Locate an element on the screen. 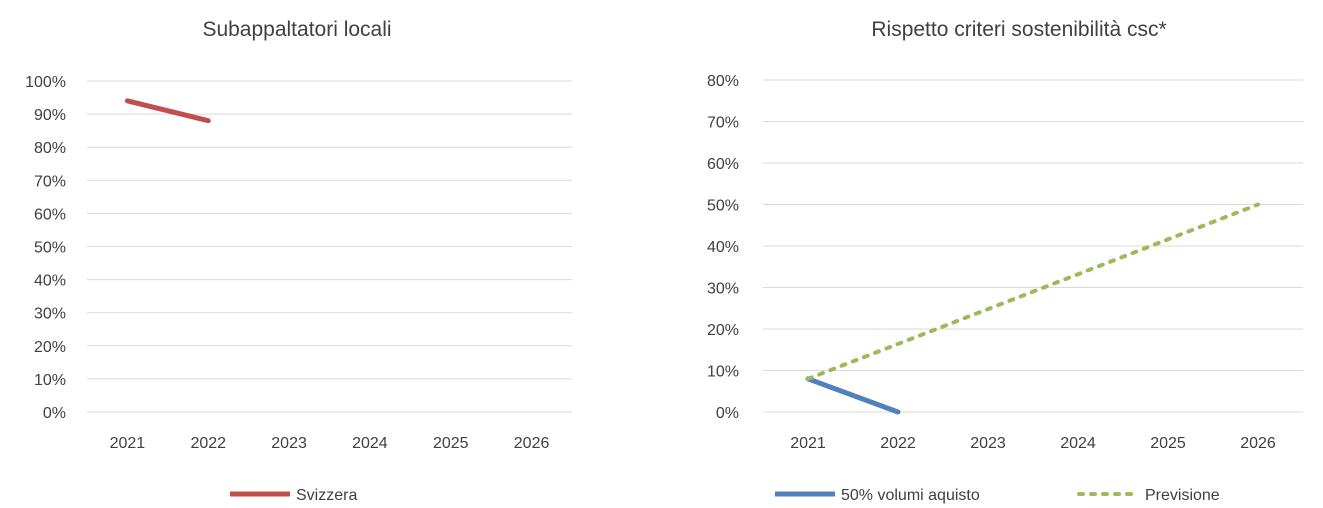 This screenshot has height=508, width=1323. legend-label: Previsione is located at coordinates (1182, 495).